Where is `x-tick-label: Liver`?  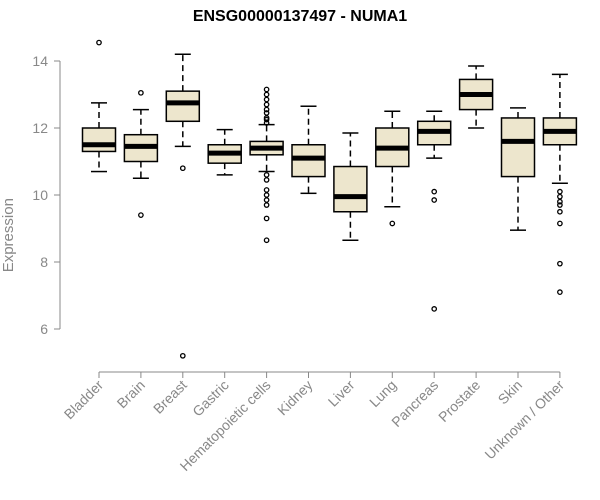 x-tick-label: Liver is located at coordinates (341, 393).